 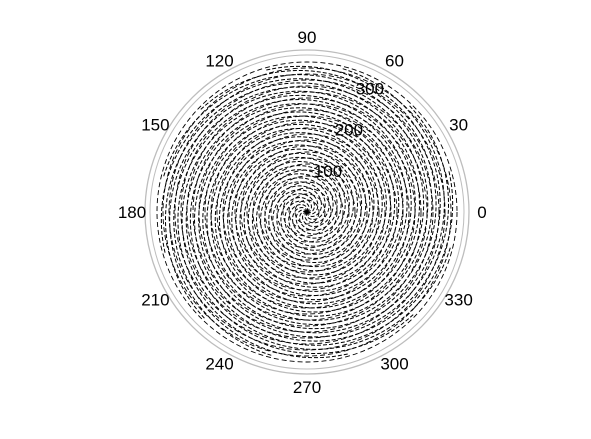 I want to click on angle-tick-0: 0, so click(x=481, y=212).